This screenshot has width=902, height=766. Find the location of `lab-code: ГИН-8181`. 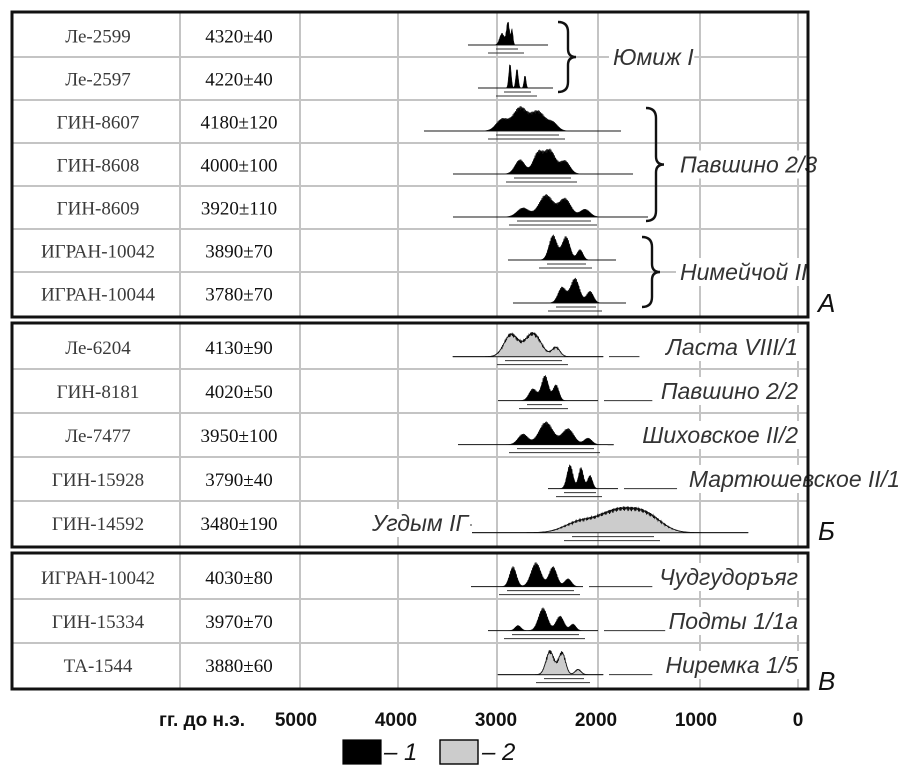

lab-code: ГИН-8181 is located at coordinates (98, 392).